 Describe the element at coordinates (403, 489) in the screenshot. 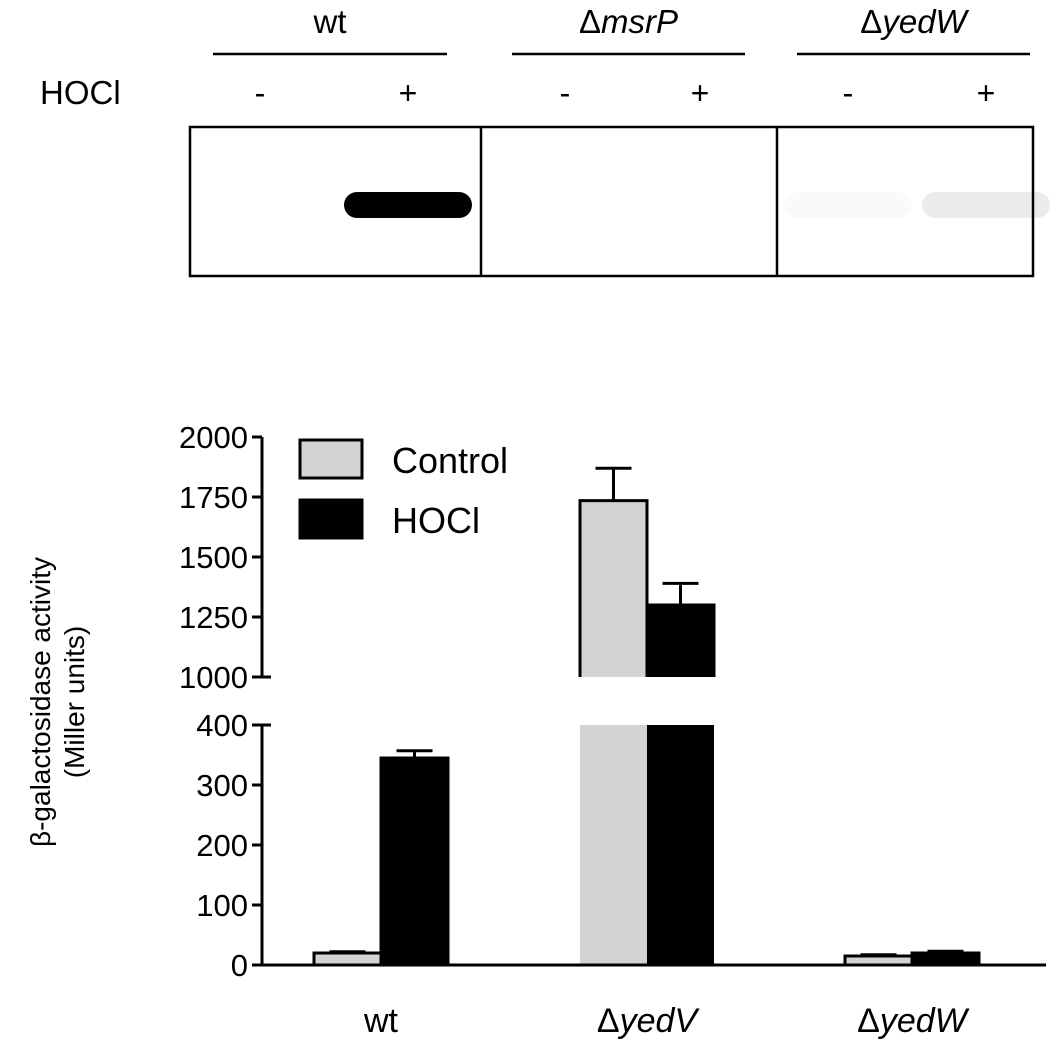

I see `legend: Control HOCl` at that location.